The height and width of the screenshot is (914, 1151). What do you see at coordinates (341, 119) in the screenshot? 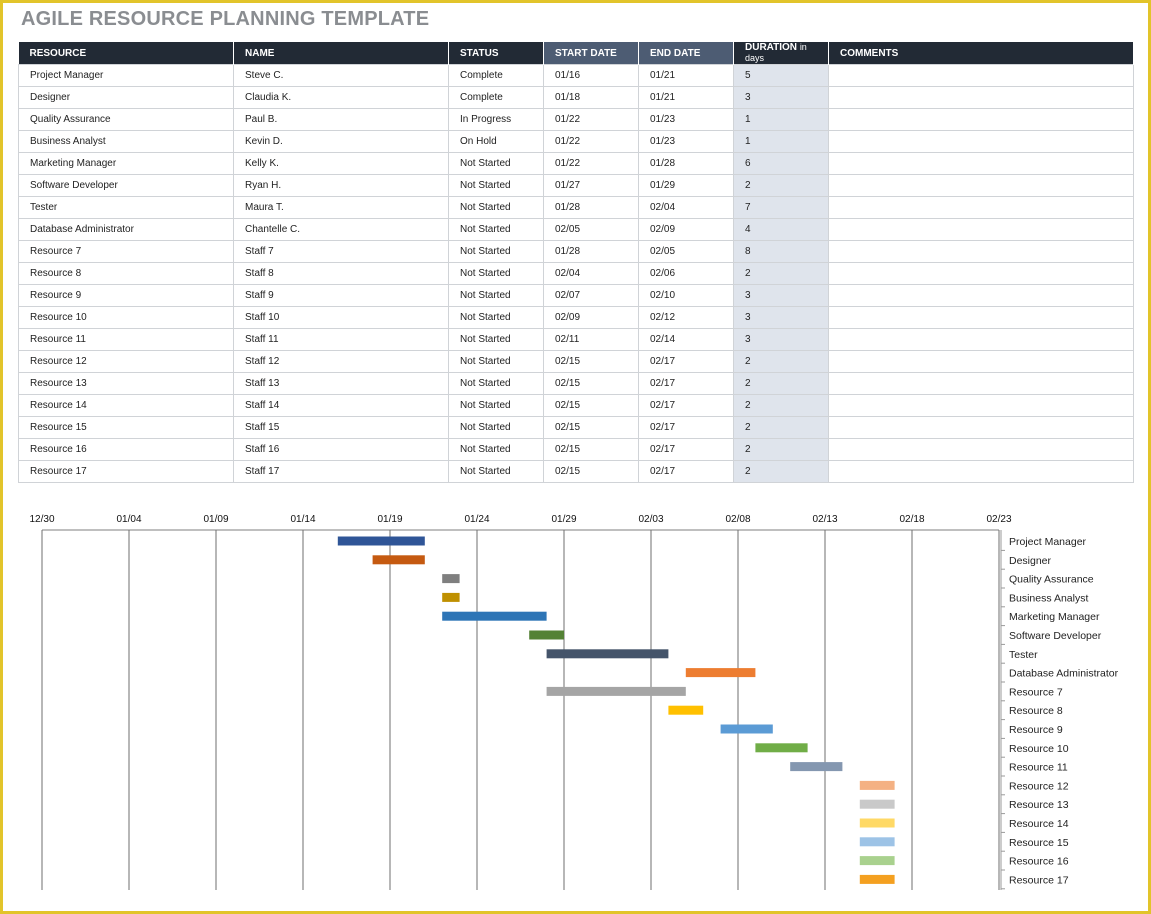
I see `cell-name: Paul B.` at bounding box center [341, 119].